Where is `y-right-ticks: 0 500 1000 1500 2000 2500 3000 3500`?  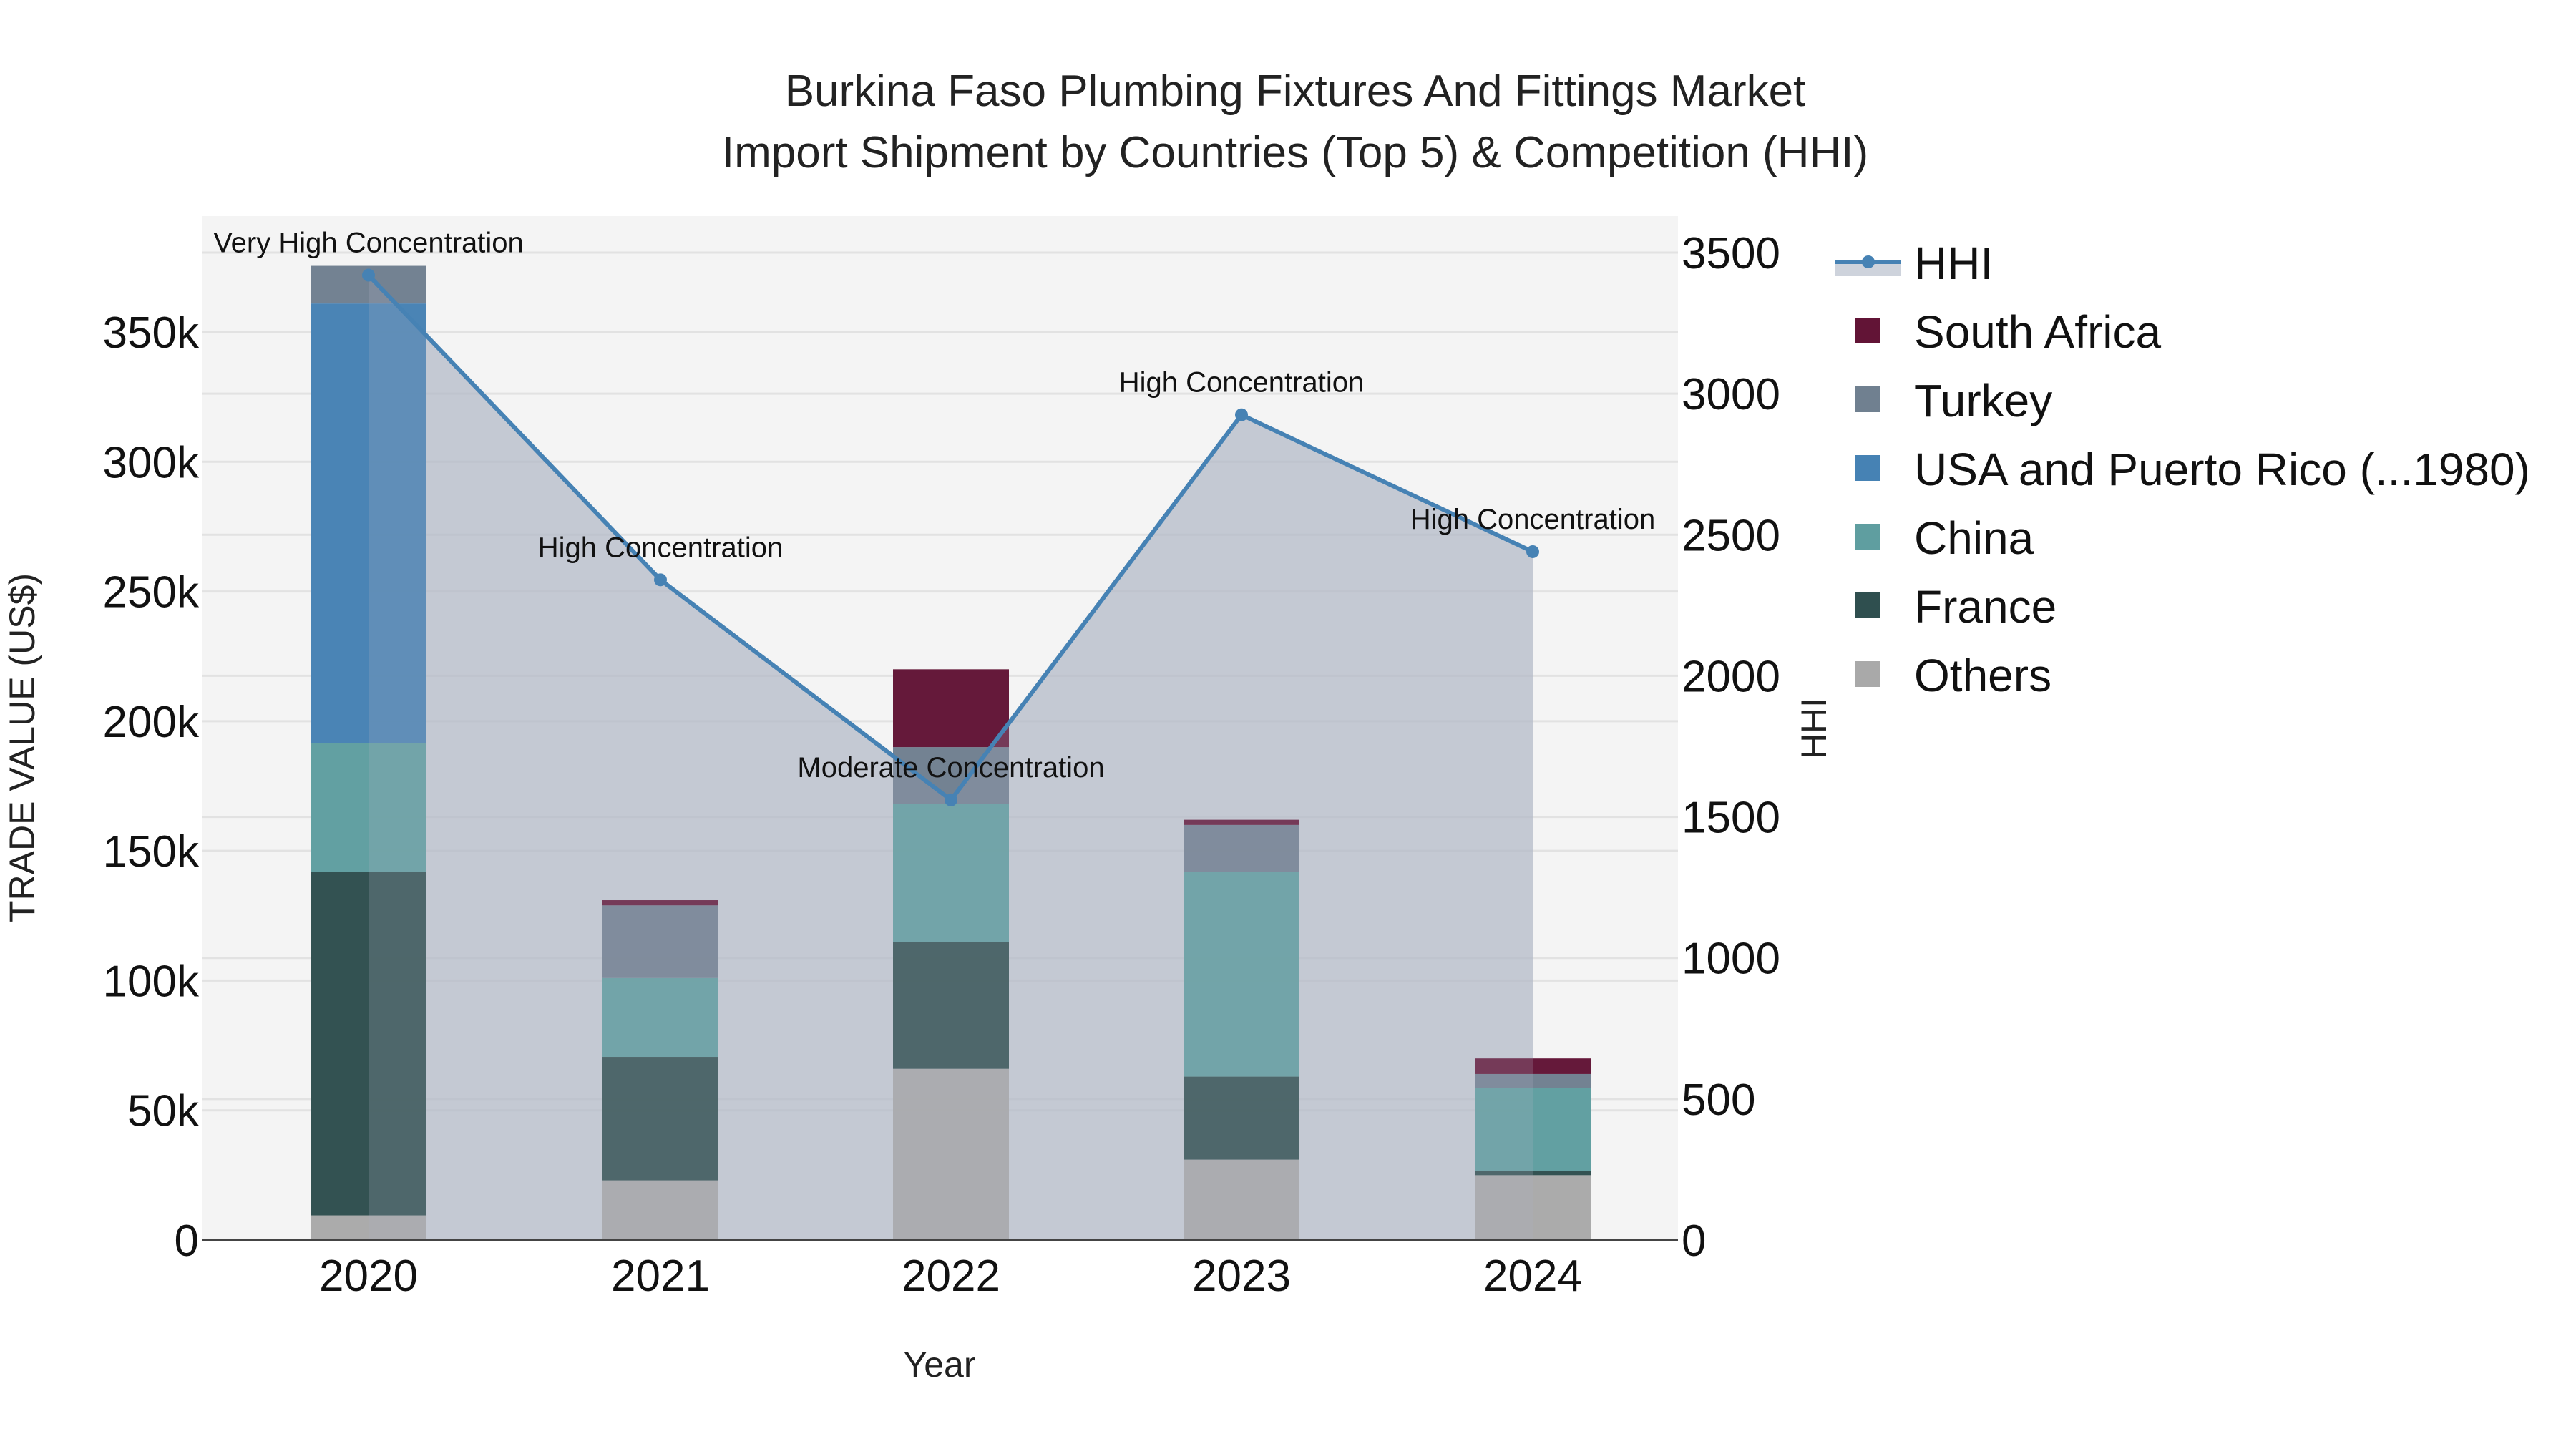
y-right-ticks: 0 500 1000 1500 2000 2500 3000 3500 is located at coordinates (1731, 747).